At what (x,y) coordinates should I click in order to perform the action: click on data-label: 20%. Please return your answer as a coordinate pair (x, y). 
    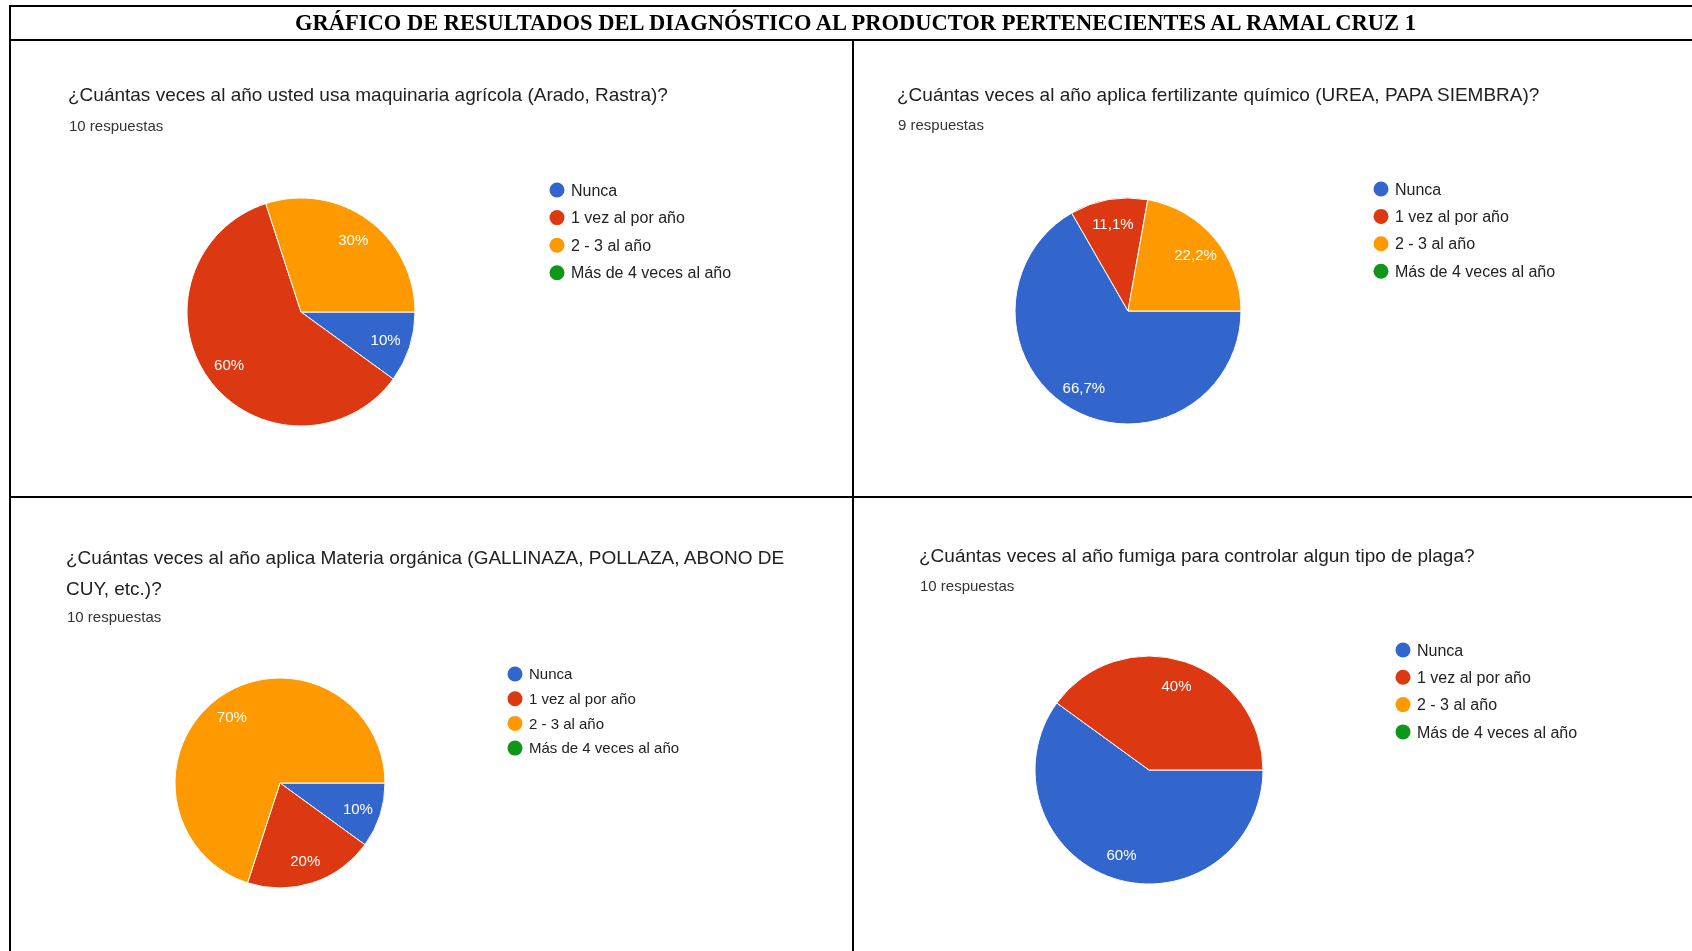
    Looking at the image, I should click on (305, 861).